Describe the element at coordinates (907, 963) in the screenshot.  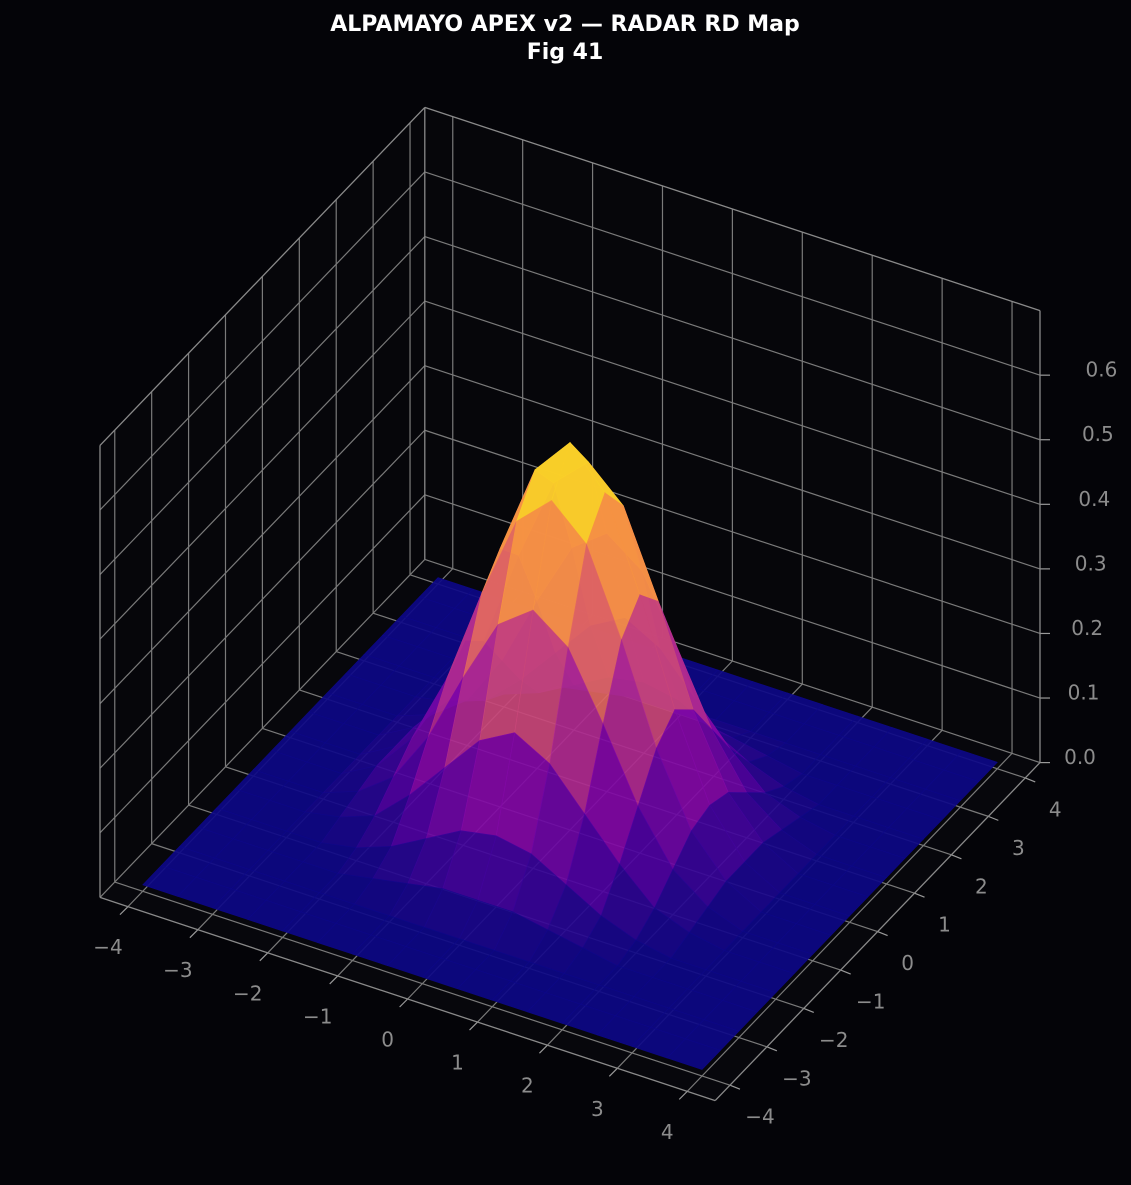
I see `y-tick-label: 0` at that location.